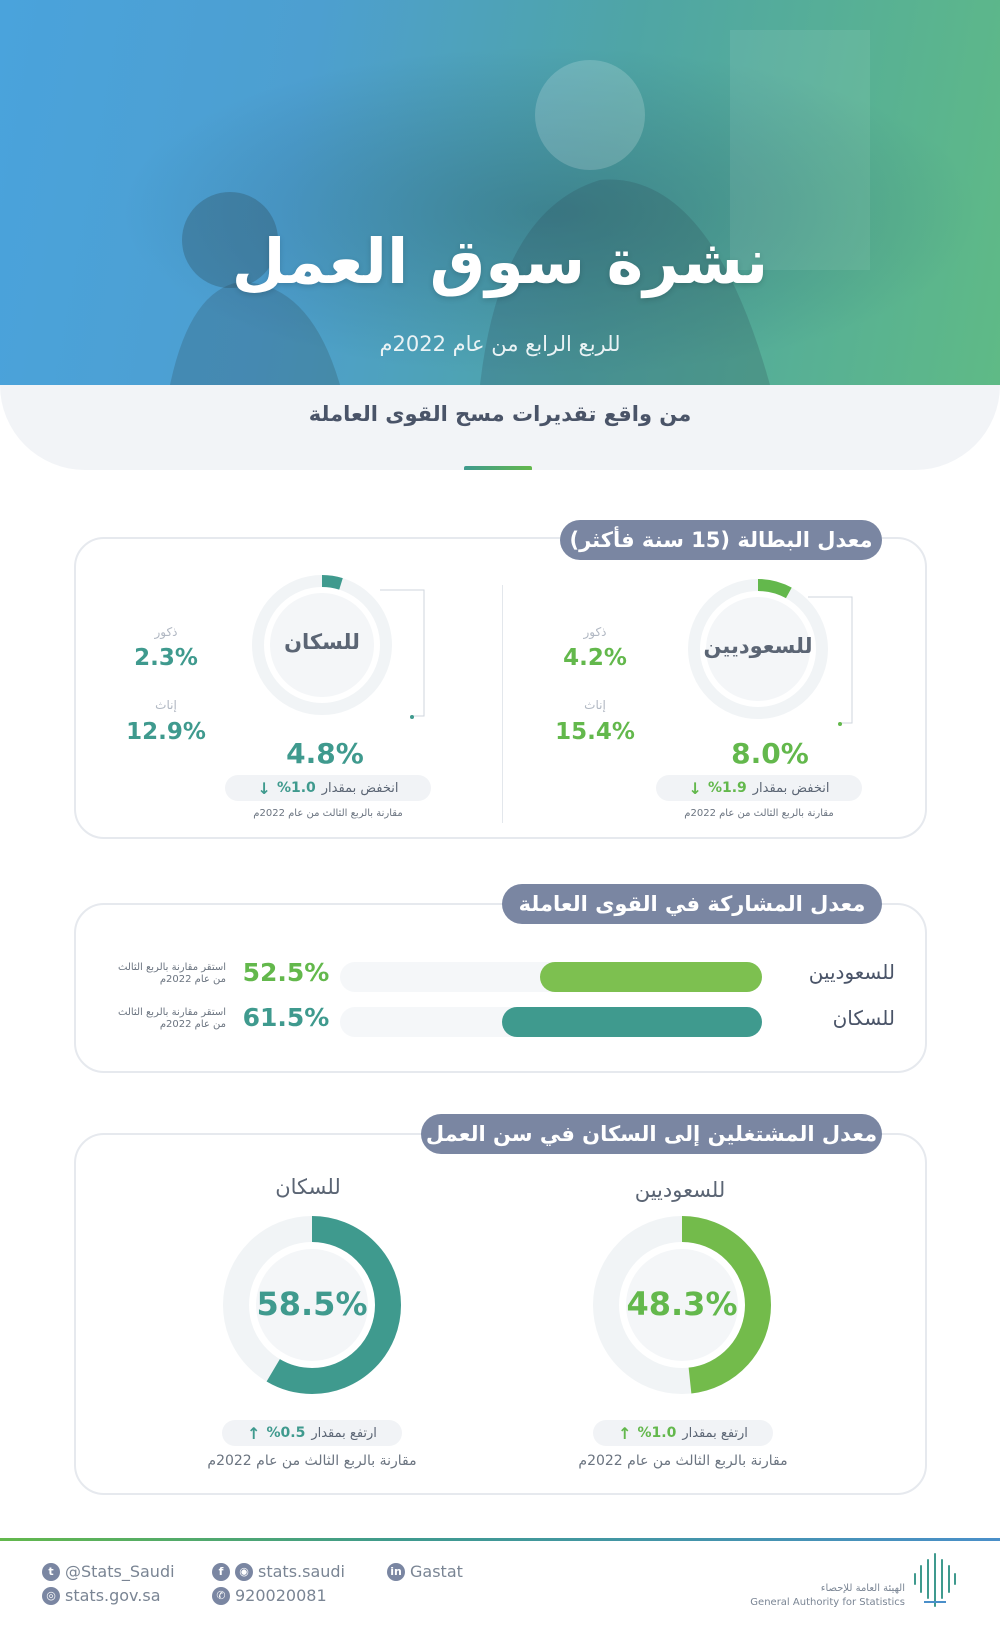 This screenshot has height=1628, width=1000. I want to click on phone-number: 920020081, so click(281, 1595).